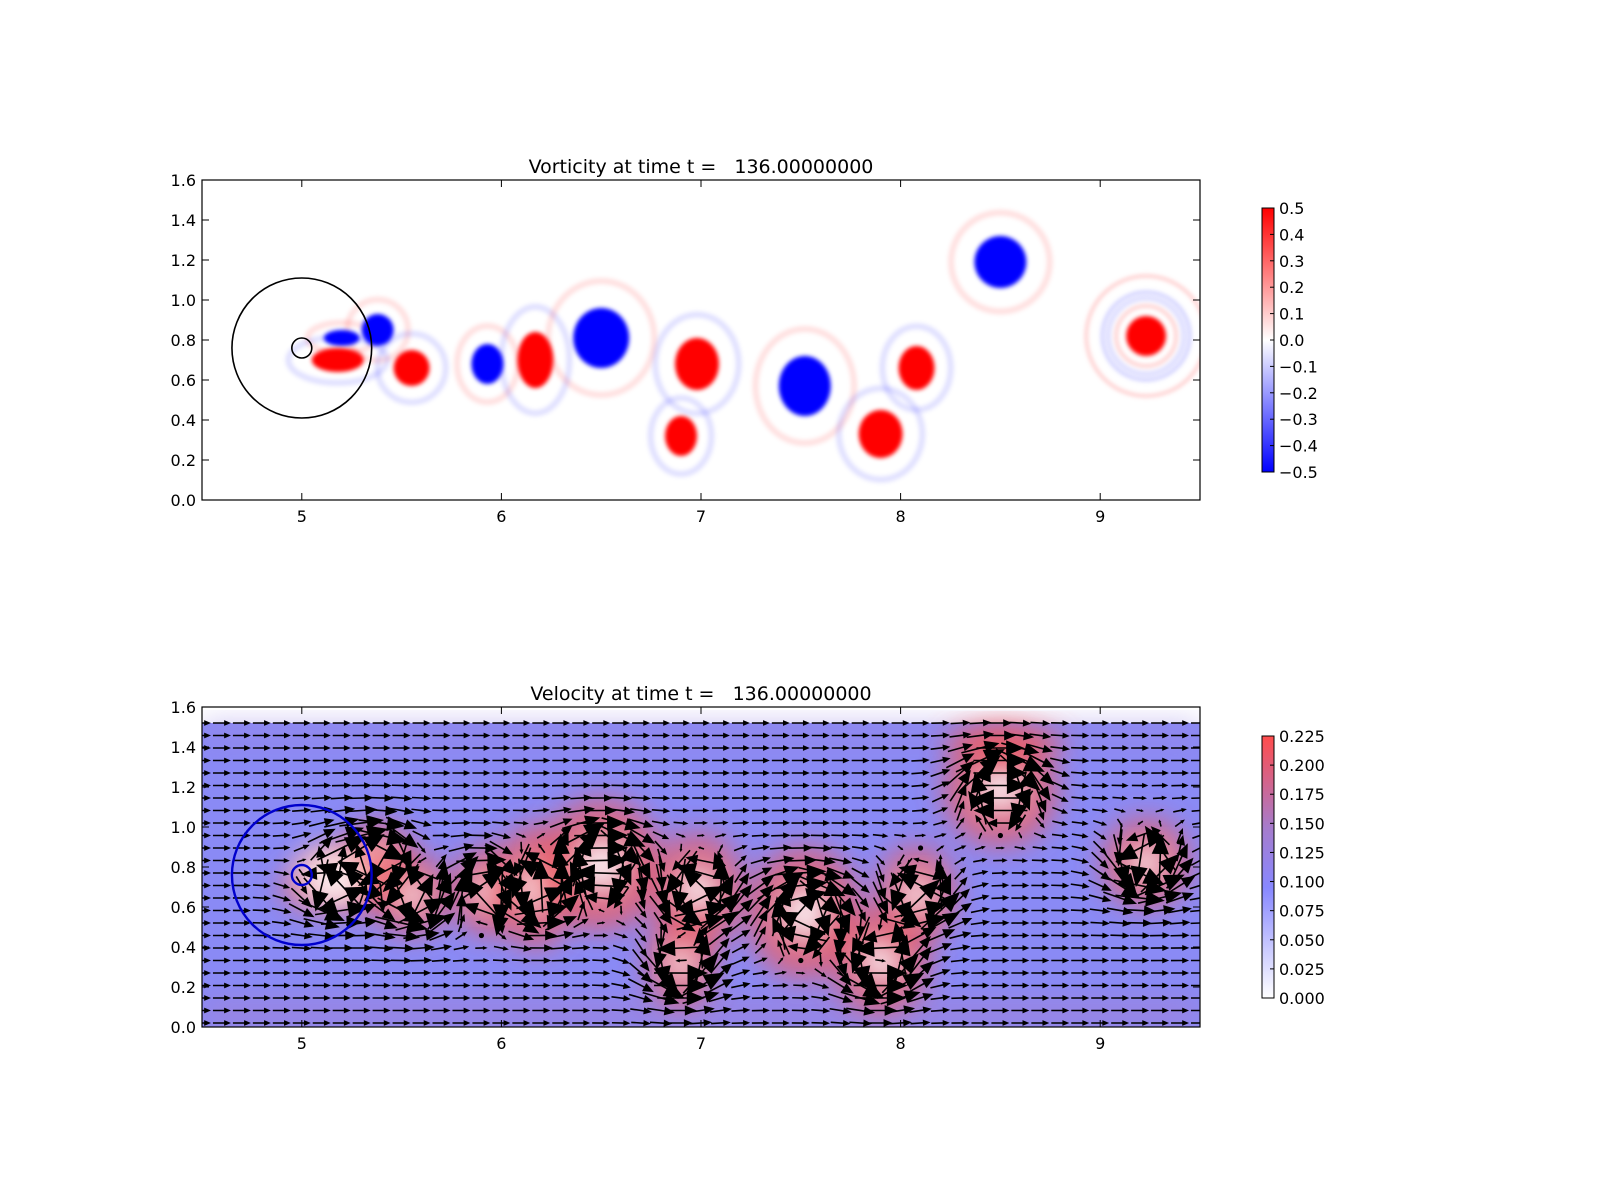 This screenshot has height=1204, width=1600. I want to click on velocity-title: Velocity at time t = 136.00000000, so click(700, 694).